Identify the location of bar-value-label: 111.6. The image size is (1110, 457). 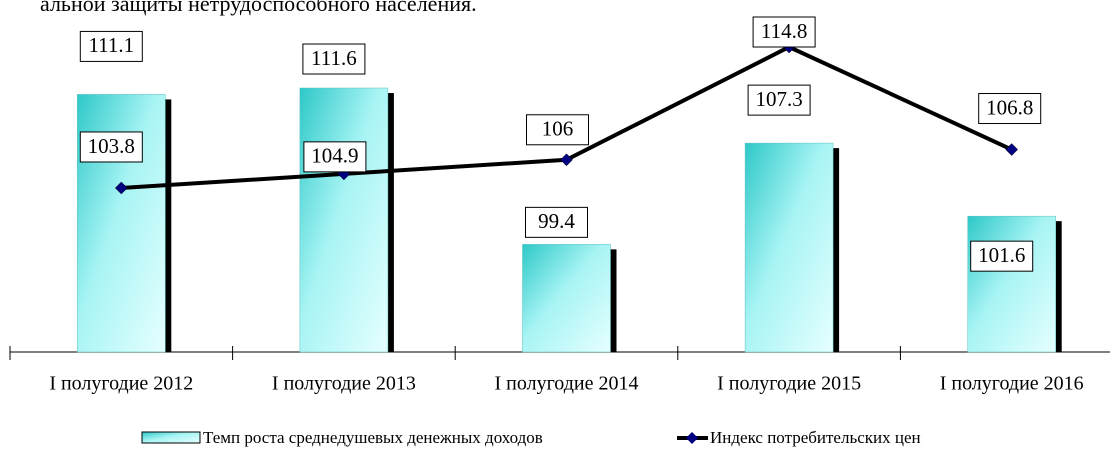
(334, 58).